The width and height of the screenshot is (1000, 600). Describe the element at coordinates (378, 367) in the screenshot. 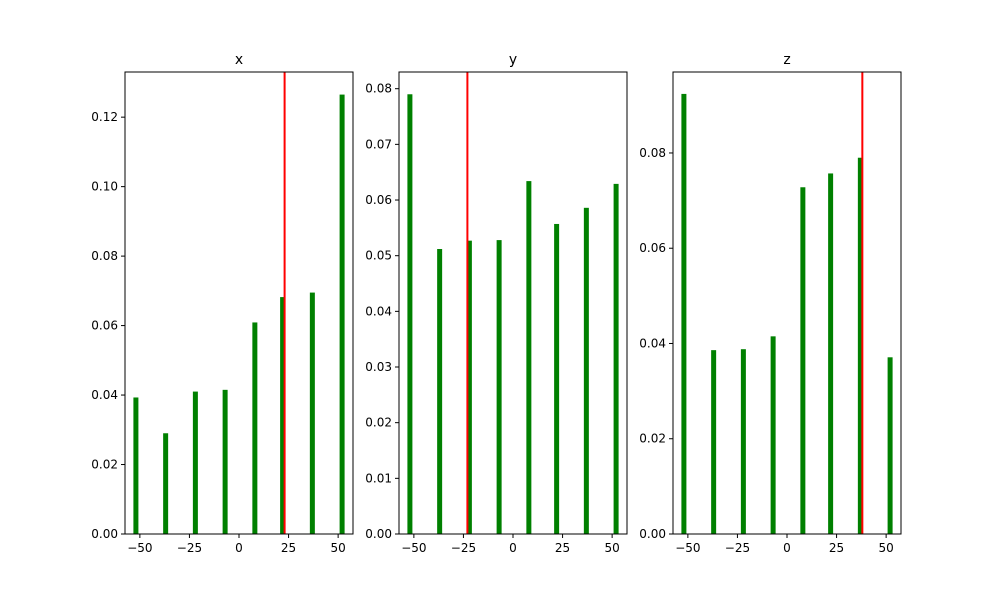

I see `y-tick-label: 0.03` at that location.